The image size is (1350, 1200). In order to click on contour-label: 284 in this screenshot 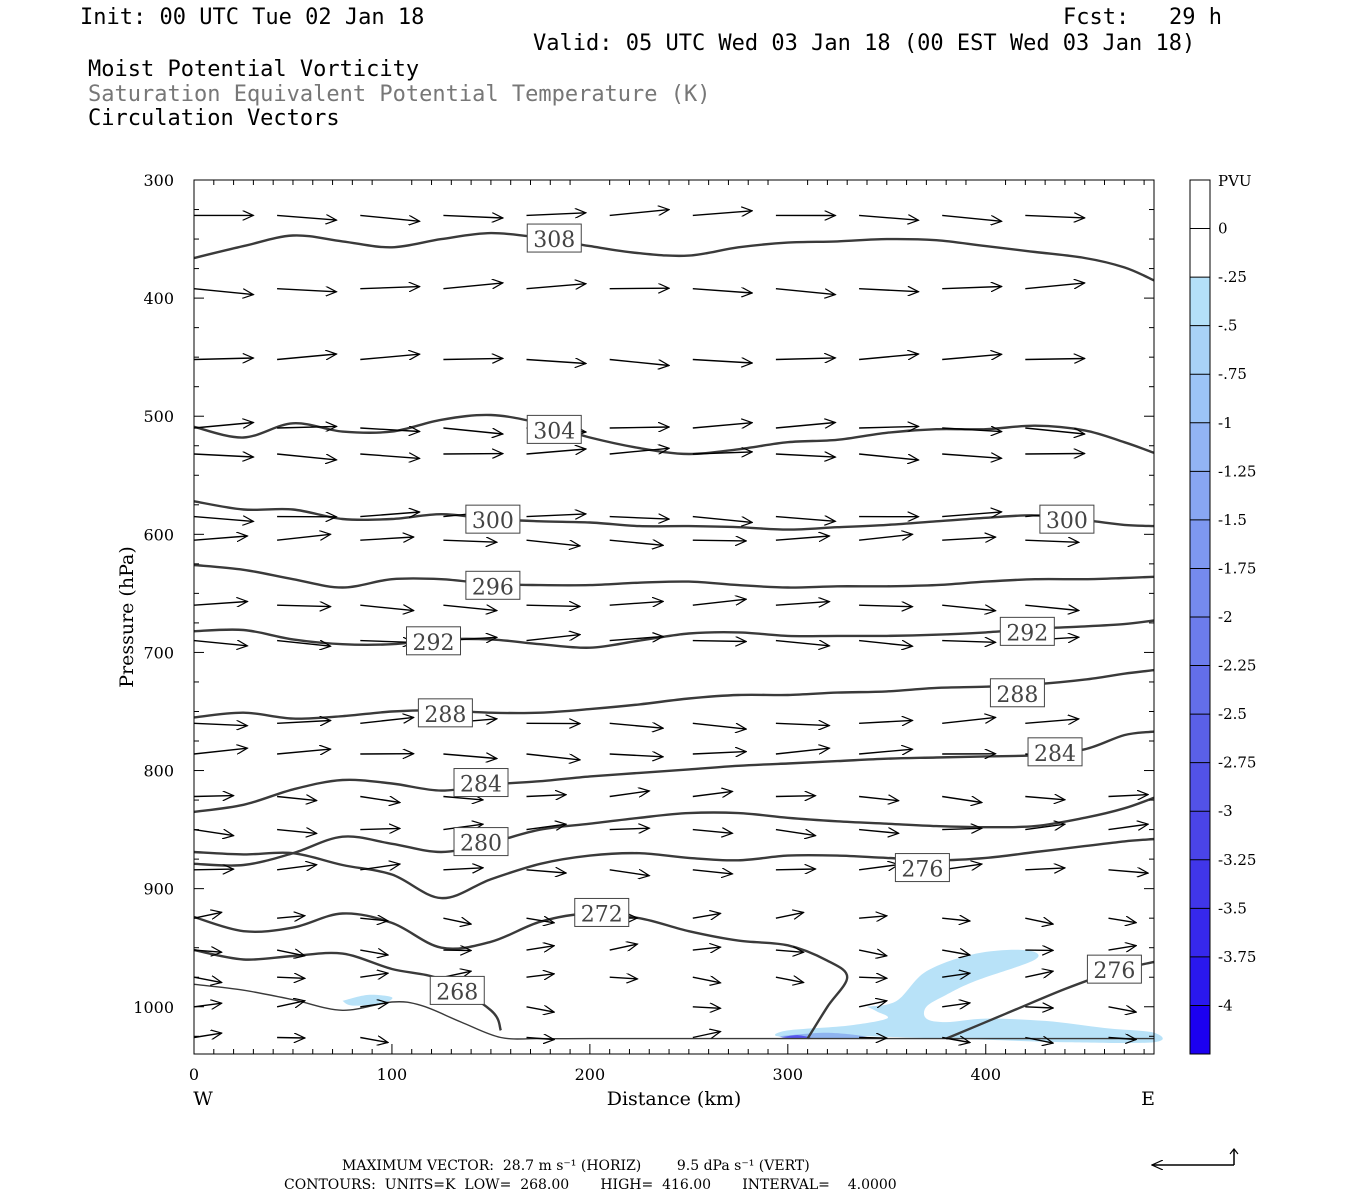, I will do `click(481, 785)`.